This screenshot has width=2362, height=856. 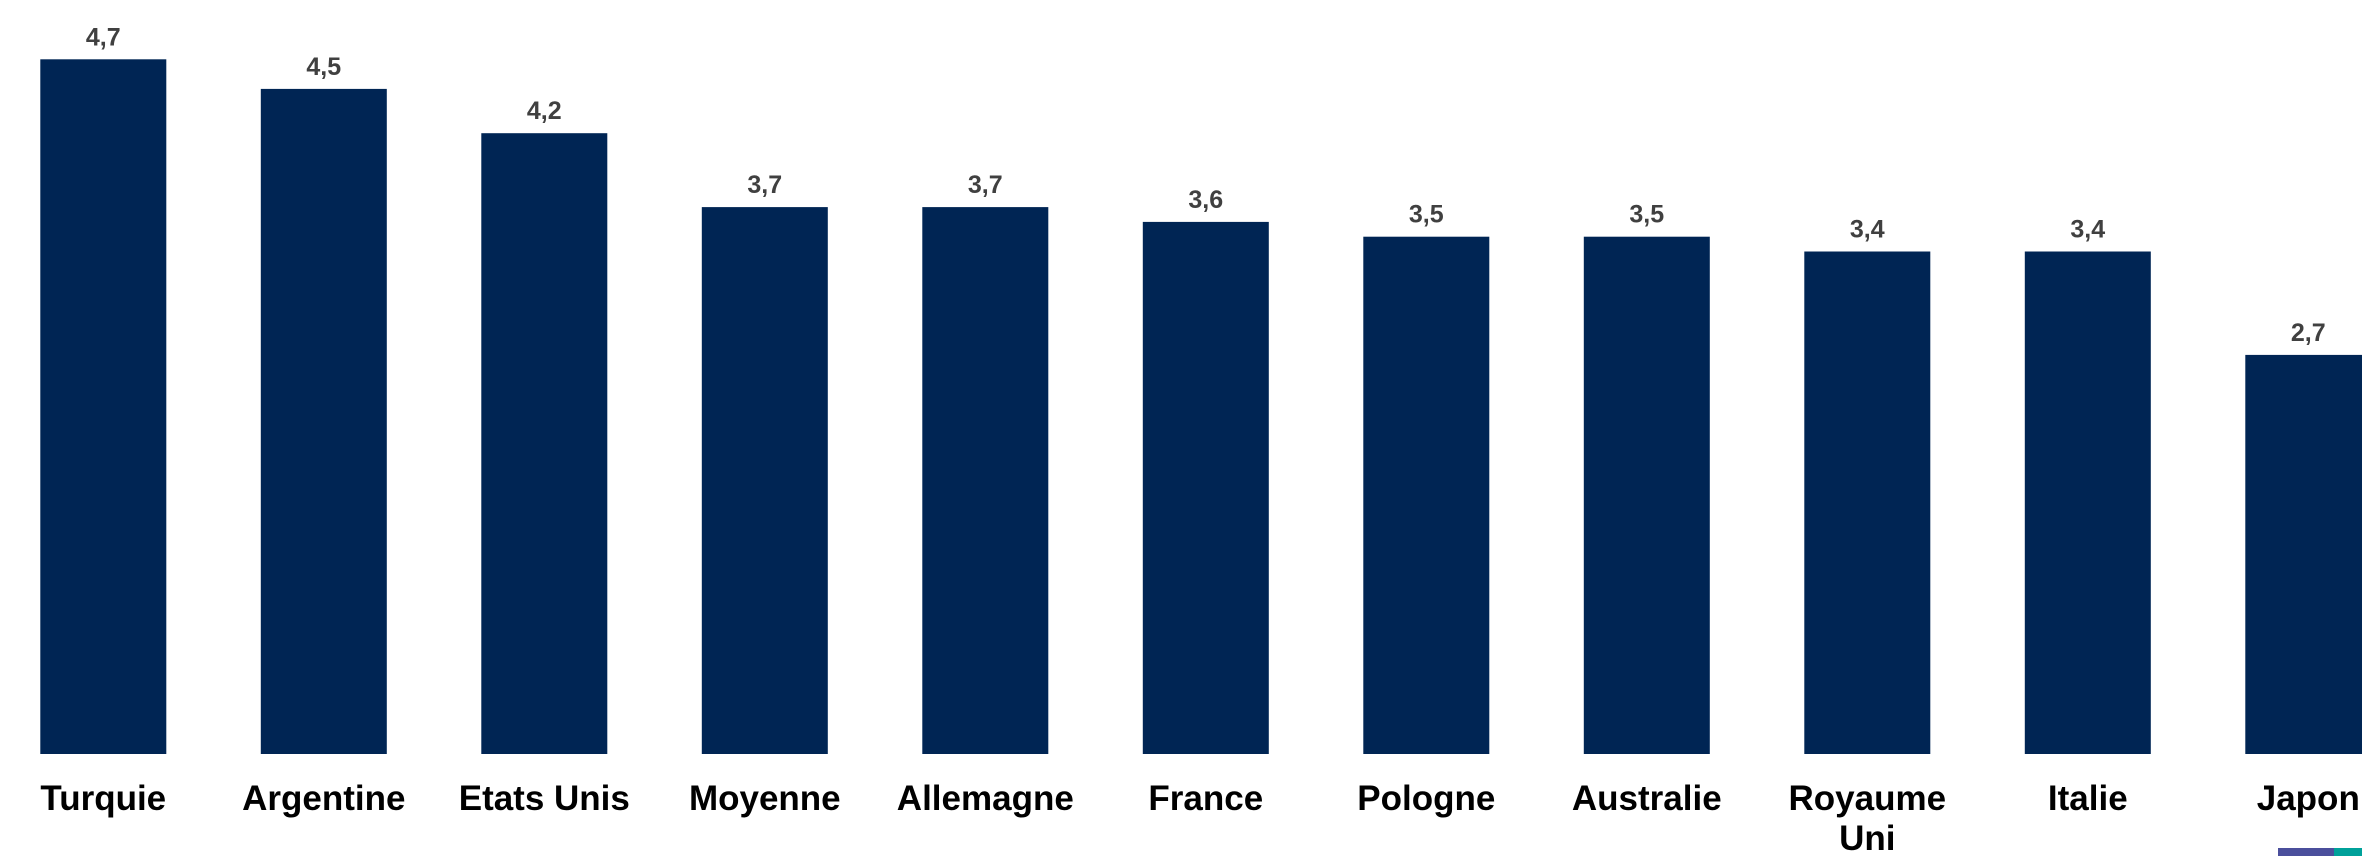 What do you see at coordinates (985, 798) in the screenshot?
I see `category-label-4: Allemagne` at bounding box center [985, 798].